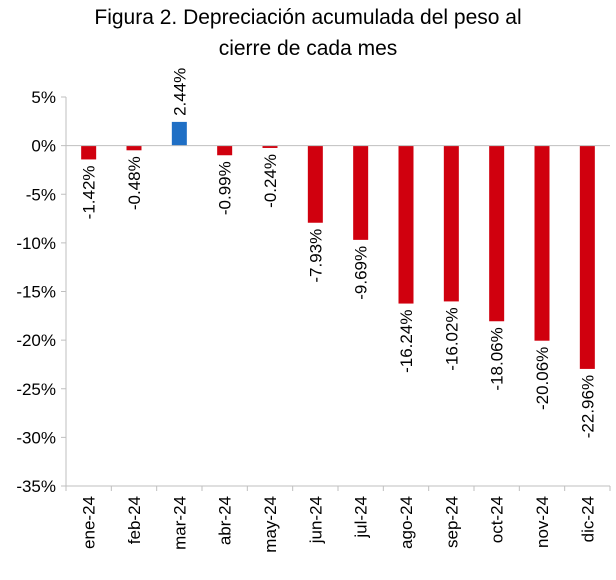 The height and width of the screenshot is (580, 616). What do you see at coordinates (36, 437) in the screenshot?
I see `y-tick-label: -30%` at bounding box center [36, 437].